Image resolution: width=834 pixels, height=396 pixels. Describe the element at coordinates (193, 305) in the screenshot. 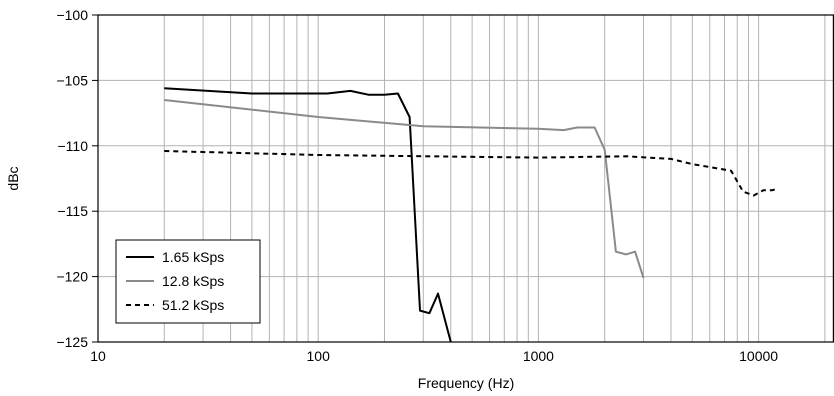

I see `legend-label-3: 51.2 kSps` at that location.